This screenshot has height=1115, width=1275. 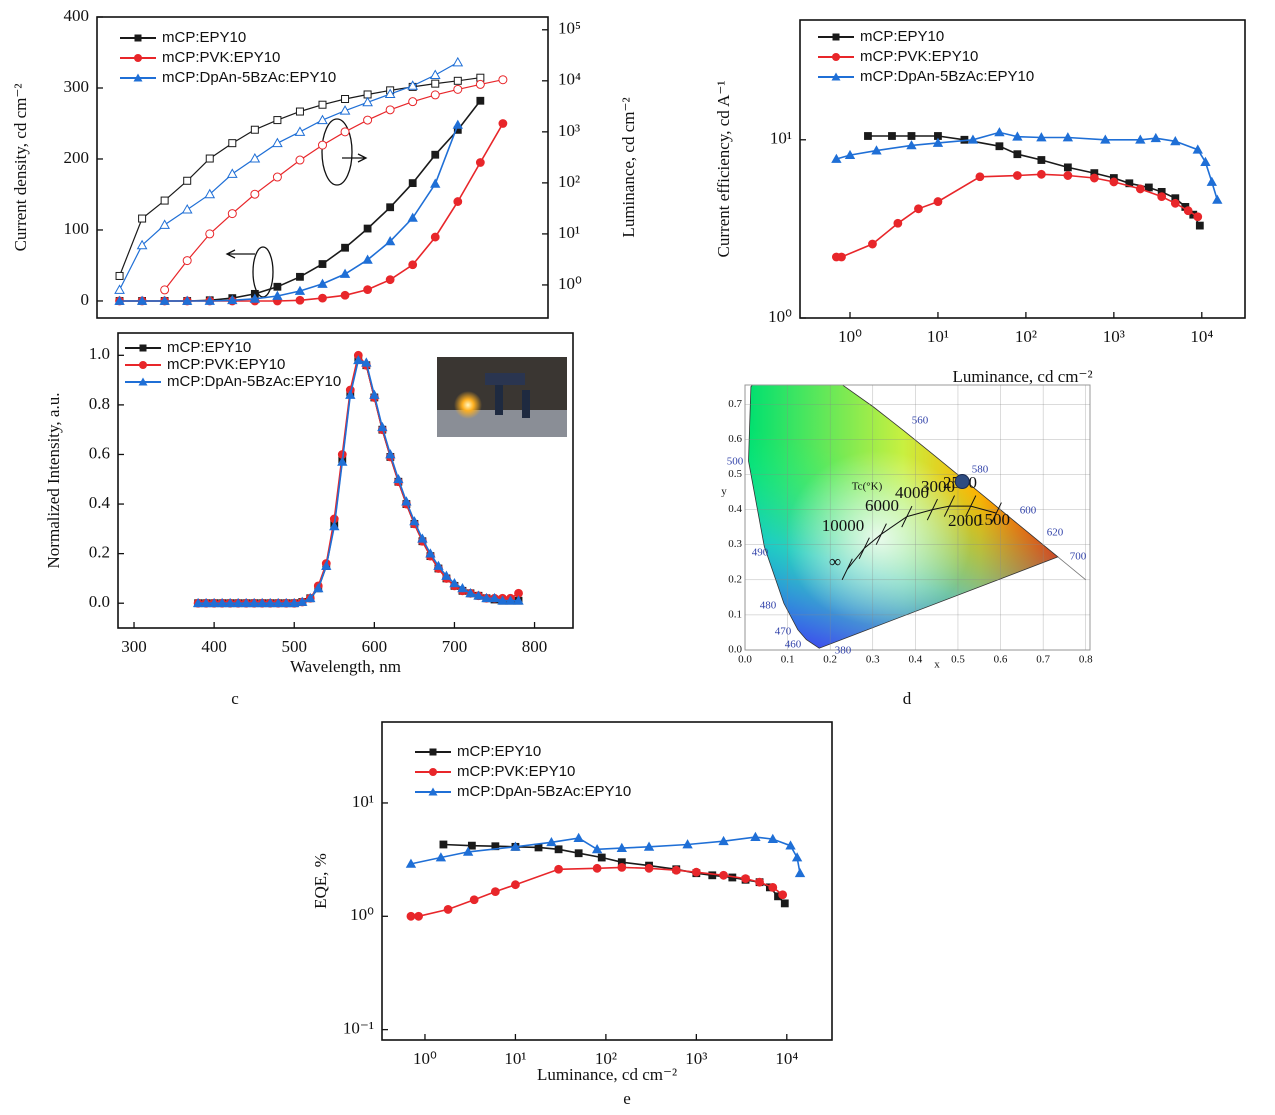 What do you see at coordinates (214, 646) in the screenshot?
I see `x-tick-label: 400` at bounding box center [214, 646].